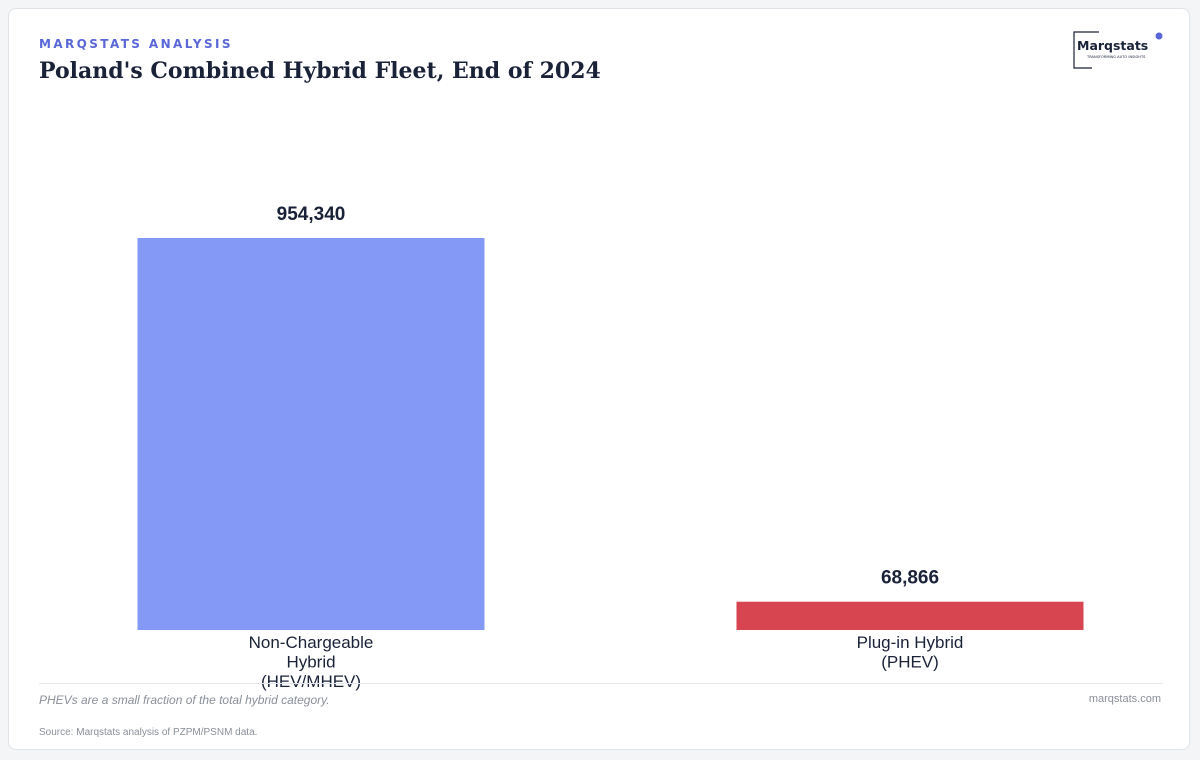 This screenshot has height=760, width=1200. I want to click on logo-wordmark: Marqstats, so click(1112, 45).